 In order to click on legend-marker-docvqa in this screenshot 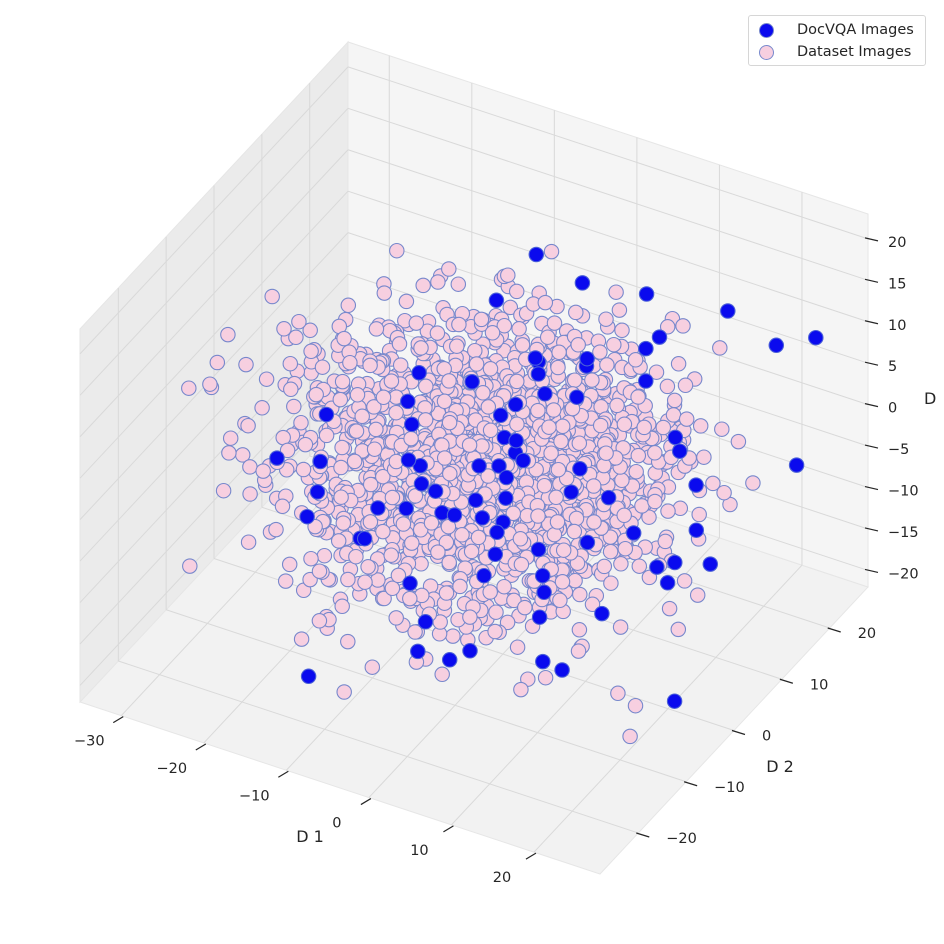, I will do `click(766, 30)`.